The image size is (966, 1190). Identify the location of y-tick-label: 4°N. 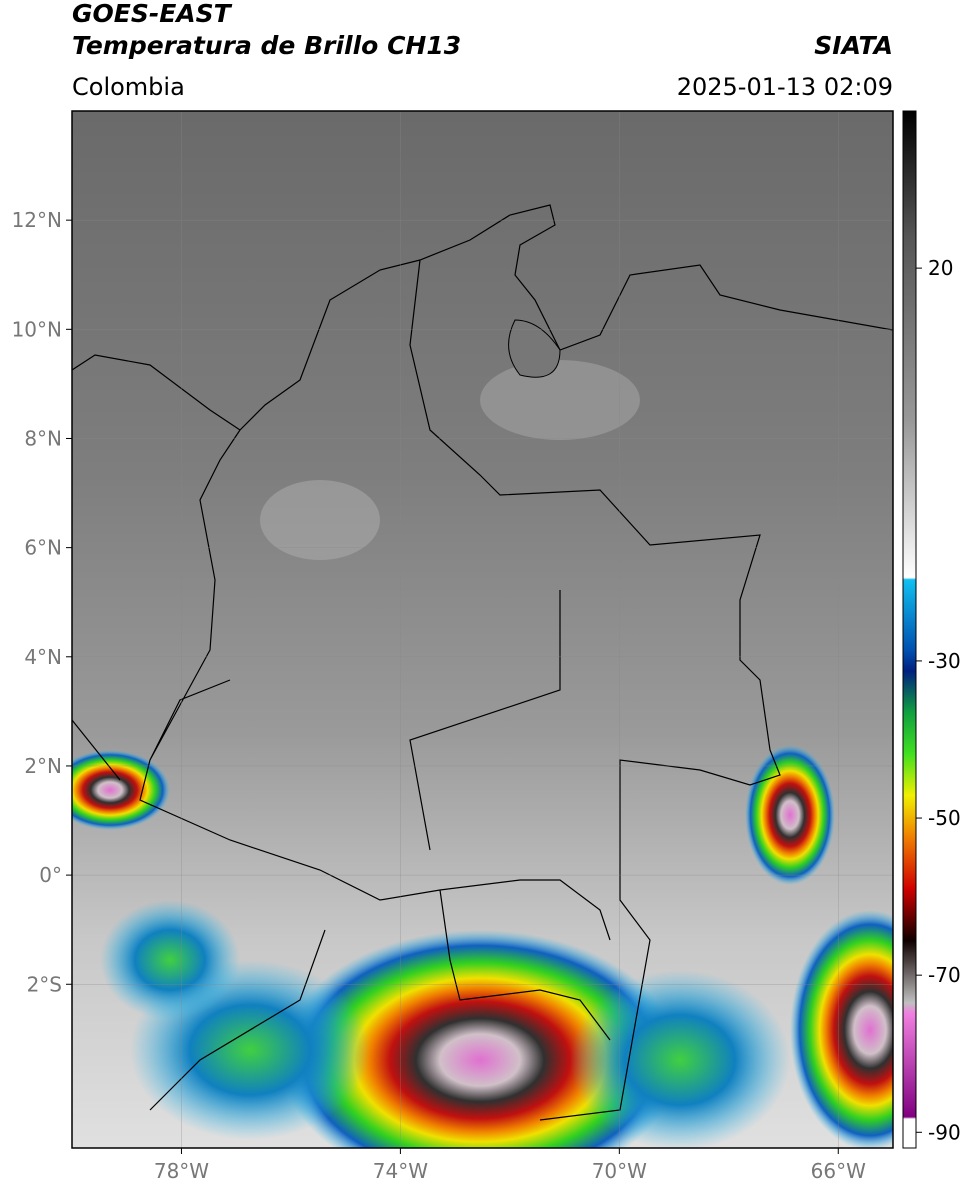
(43, 657).